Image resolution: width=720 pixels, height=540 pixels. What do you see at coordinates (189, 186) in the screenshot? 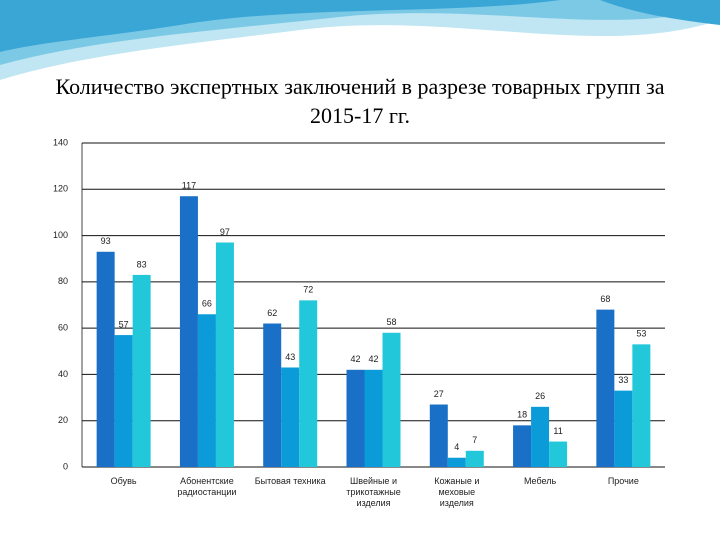
I see `value-label: 117` at bounding box center [189, 186].